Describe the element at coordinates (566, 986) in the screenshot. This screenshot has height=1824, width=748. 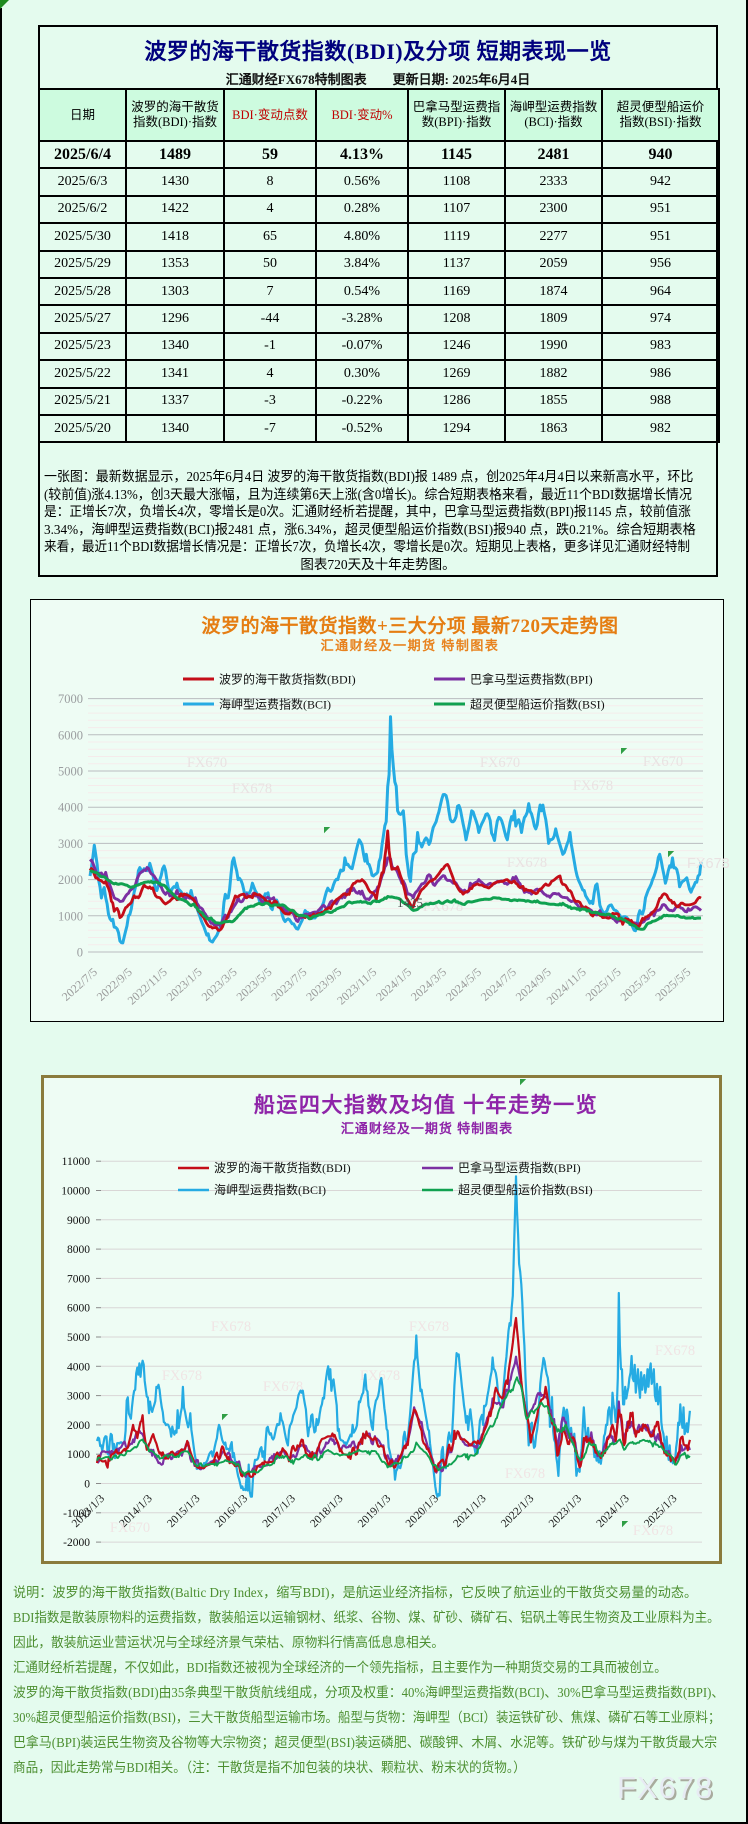
I see `svg-text: 2024/11/5` at that location.